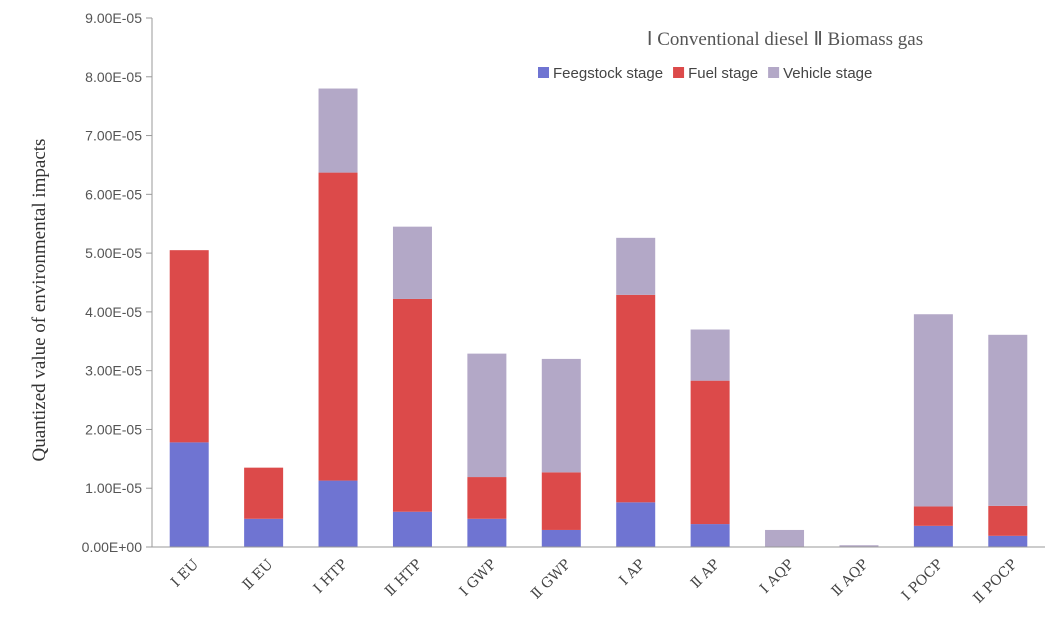 The image size is (1049, 638). What do you see at coordinates (113, 253) in the screenshot?
I see `y-tick-label: 5.00E-05` at bounding box center [113, 253].